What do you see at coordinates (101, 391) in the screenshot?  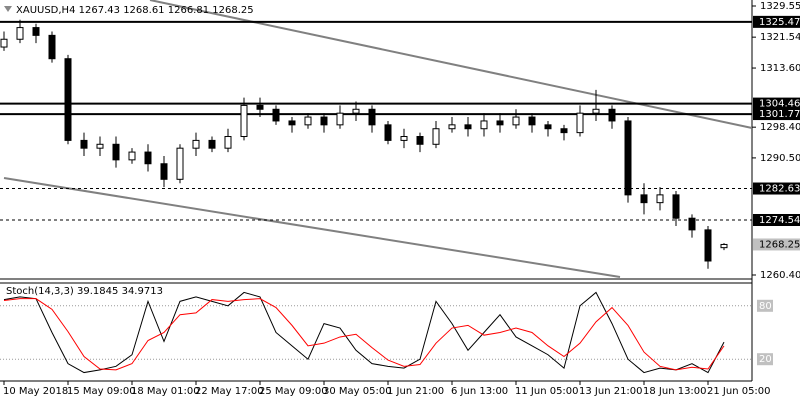 I see `x-tick-label: 15 May 09:00` at bounding box center [101, 391].